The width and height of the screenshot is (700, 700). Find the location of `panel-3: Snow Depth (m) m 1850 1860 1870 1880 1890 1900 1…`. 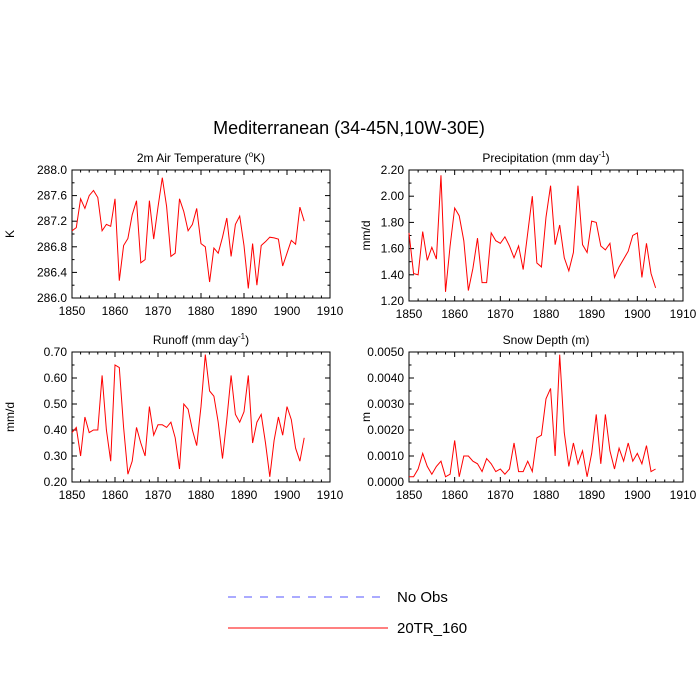

panel-3: Snow Depth (m) m 1850 1860 1870 1880 1890 1900 1… is located at coordinates (528, 417).